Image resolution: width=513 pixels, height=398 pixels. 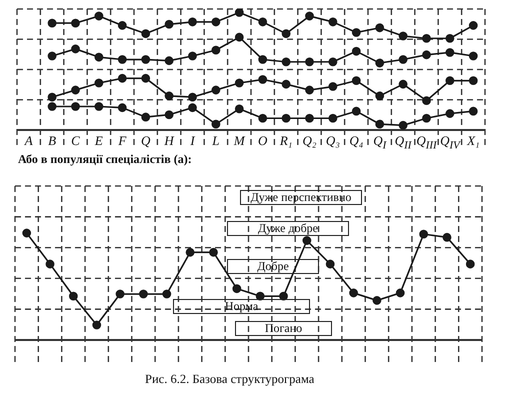 I want to click on x-tick-label: I, so click(x=192, y=140).